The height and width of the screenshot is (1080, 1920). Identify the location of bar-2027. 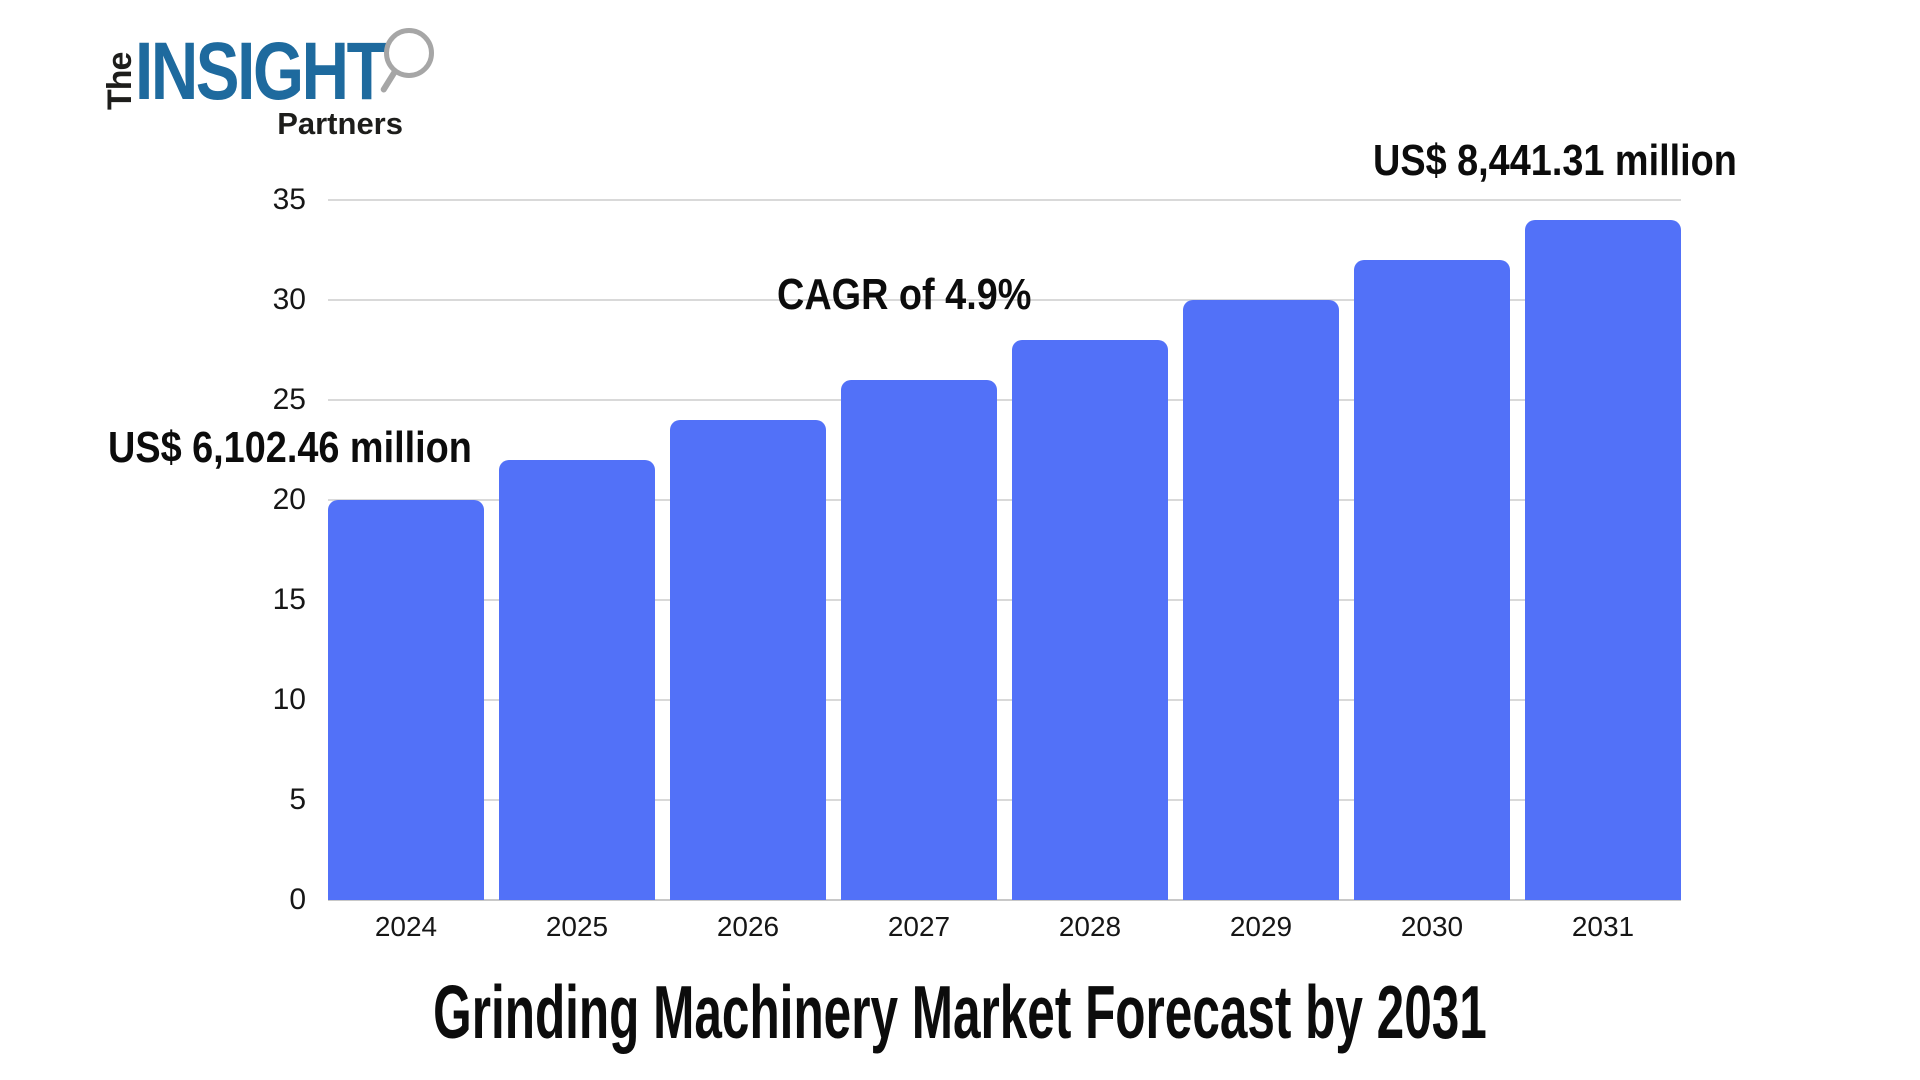
(919, 640).